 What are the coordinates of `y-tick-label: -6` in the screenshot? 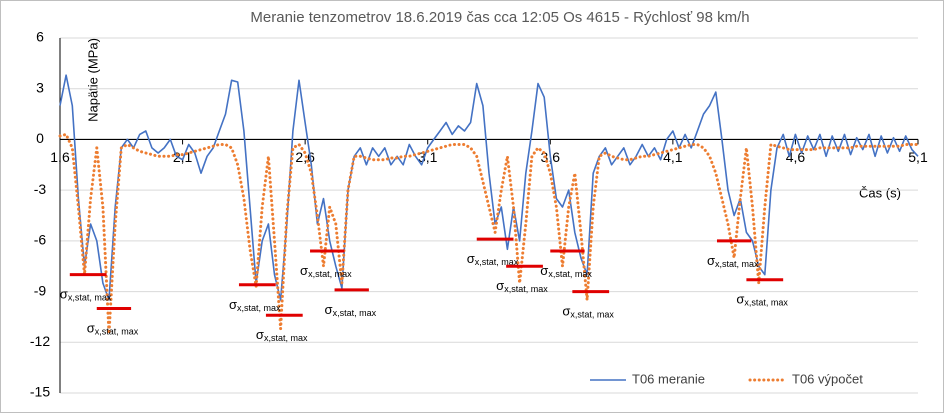 It's located at (40, 240).